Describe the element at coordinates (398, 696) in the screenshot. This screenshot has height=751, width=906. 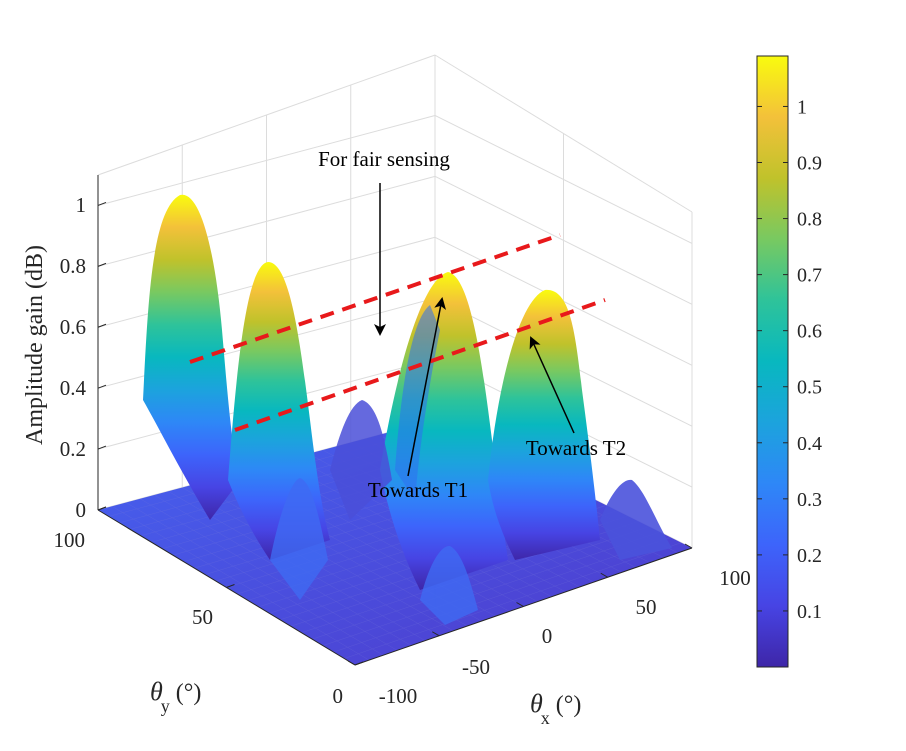
I see `x-tick-label: -100` at that location.